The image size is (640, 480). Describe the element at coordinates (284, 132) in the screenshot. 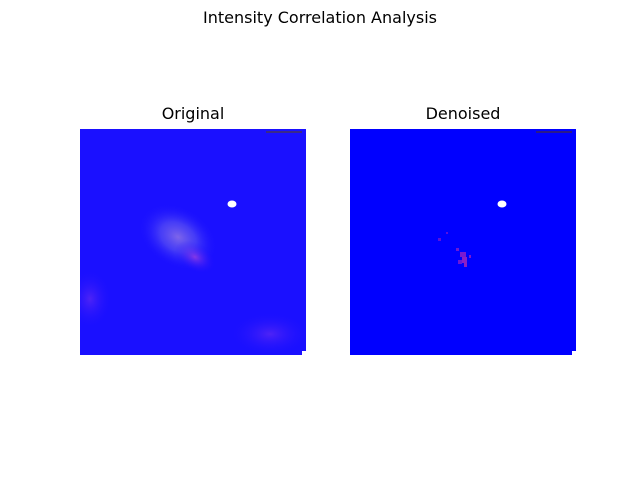

I see `original-scale-bar` at that location.